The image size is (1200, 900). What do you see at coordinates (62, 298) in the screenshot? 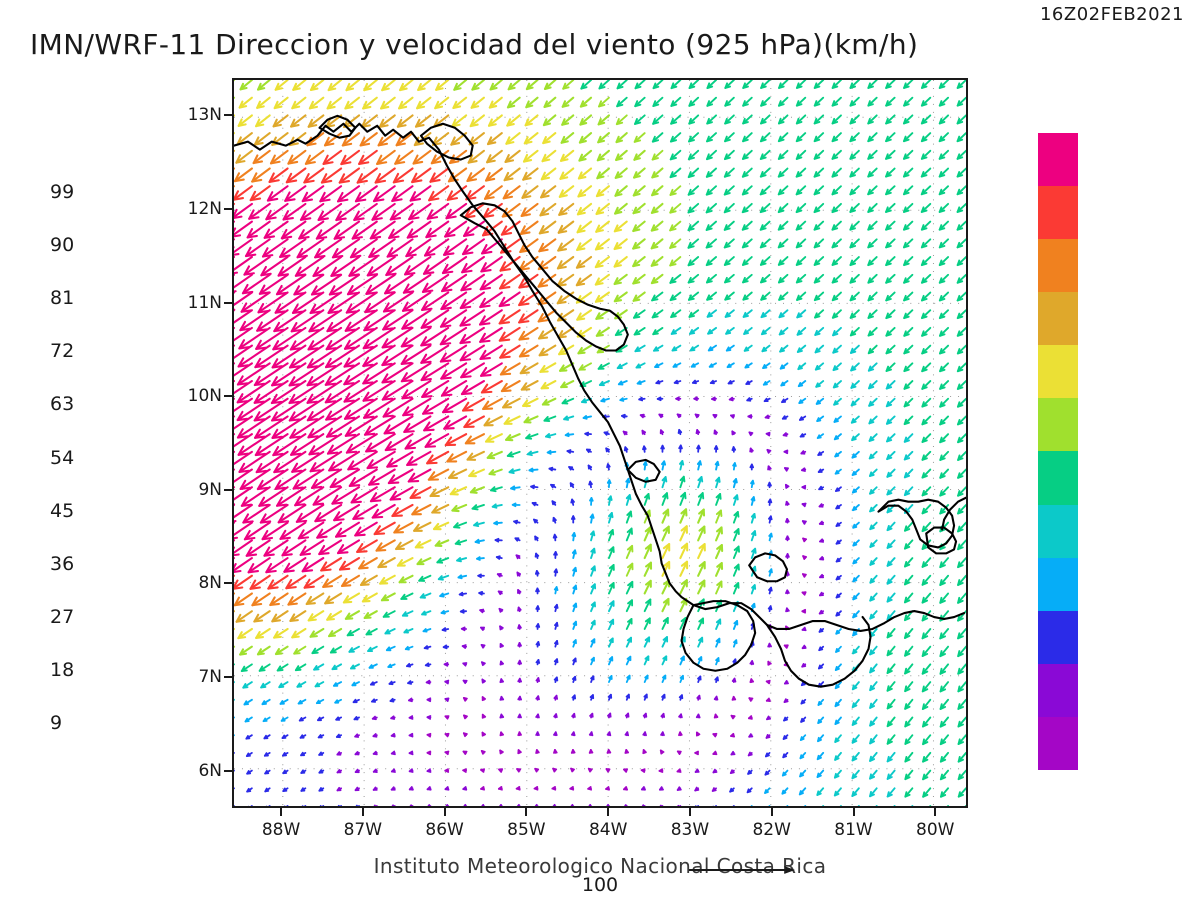
I see `colorbar-tick-label: 81` at bounding box center [62, 298].